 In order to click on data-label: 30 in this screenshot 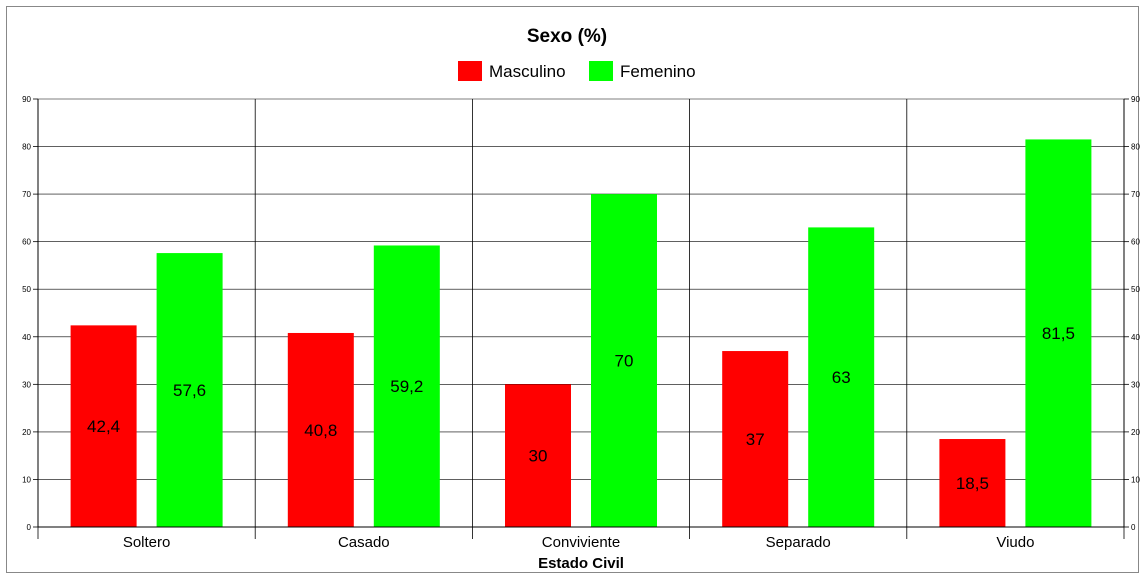, I will do `click(538, 456)`.